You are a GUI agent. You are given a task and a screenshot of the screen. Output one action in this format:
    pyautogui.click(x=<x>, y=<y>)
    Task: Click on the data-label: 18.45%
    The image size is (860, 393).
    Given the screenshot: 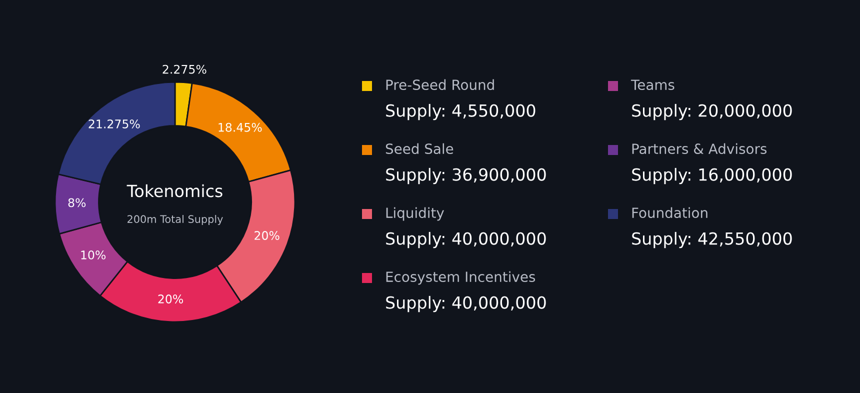 What is the action you would take?
    pyautogui.click(x=240, y=127)
    